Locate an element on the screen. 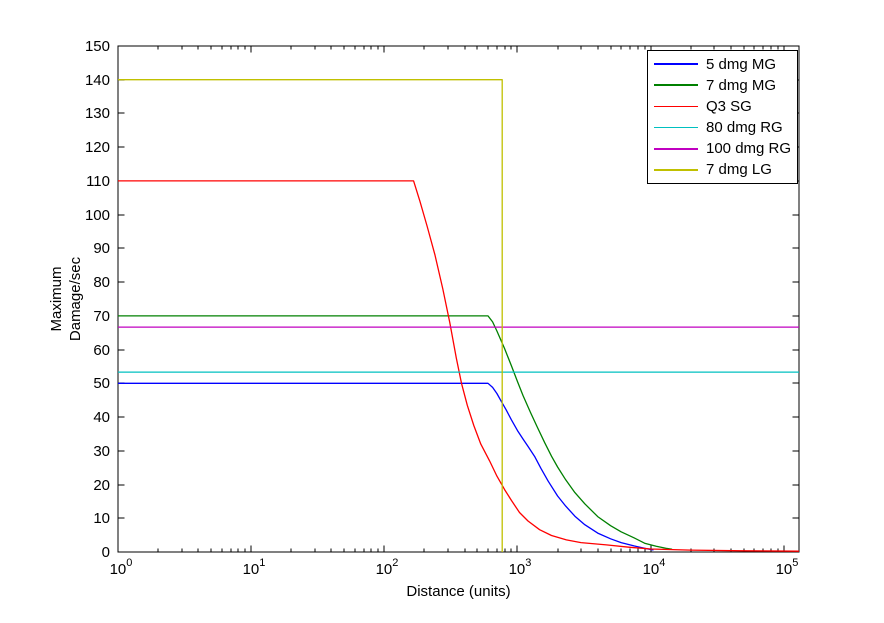 Image resolution: width=884 pixels, height=623 pixels. svg-text: 30 is located at coordinates (101, 451).